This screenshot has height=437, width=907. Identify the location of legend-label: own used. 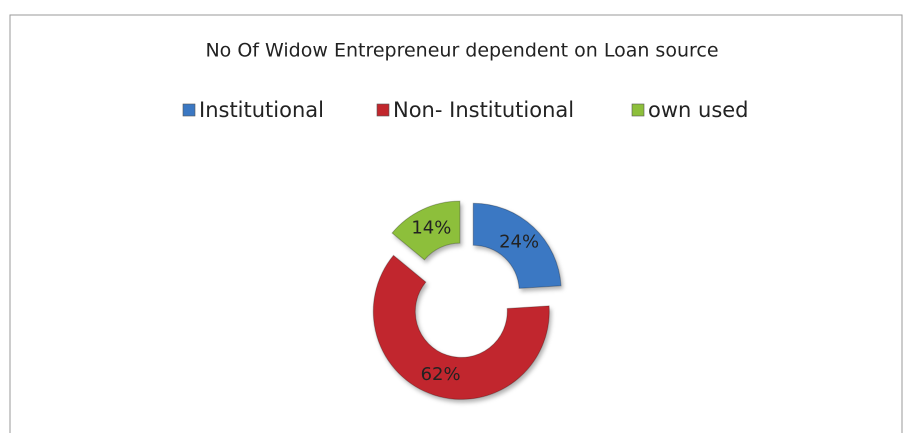
(698, 110).